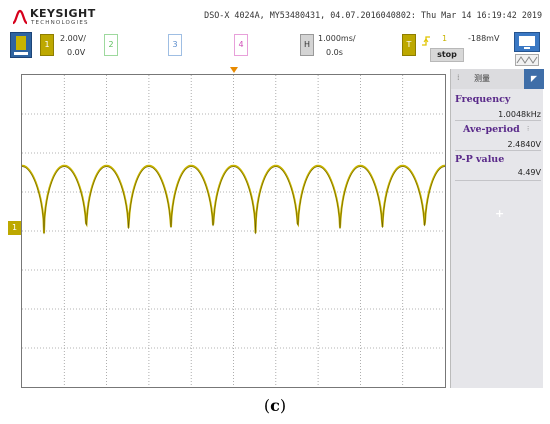  I want to click on caption-letter: c, so click(275, 405).